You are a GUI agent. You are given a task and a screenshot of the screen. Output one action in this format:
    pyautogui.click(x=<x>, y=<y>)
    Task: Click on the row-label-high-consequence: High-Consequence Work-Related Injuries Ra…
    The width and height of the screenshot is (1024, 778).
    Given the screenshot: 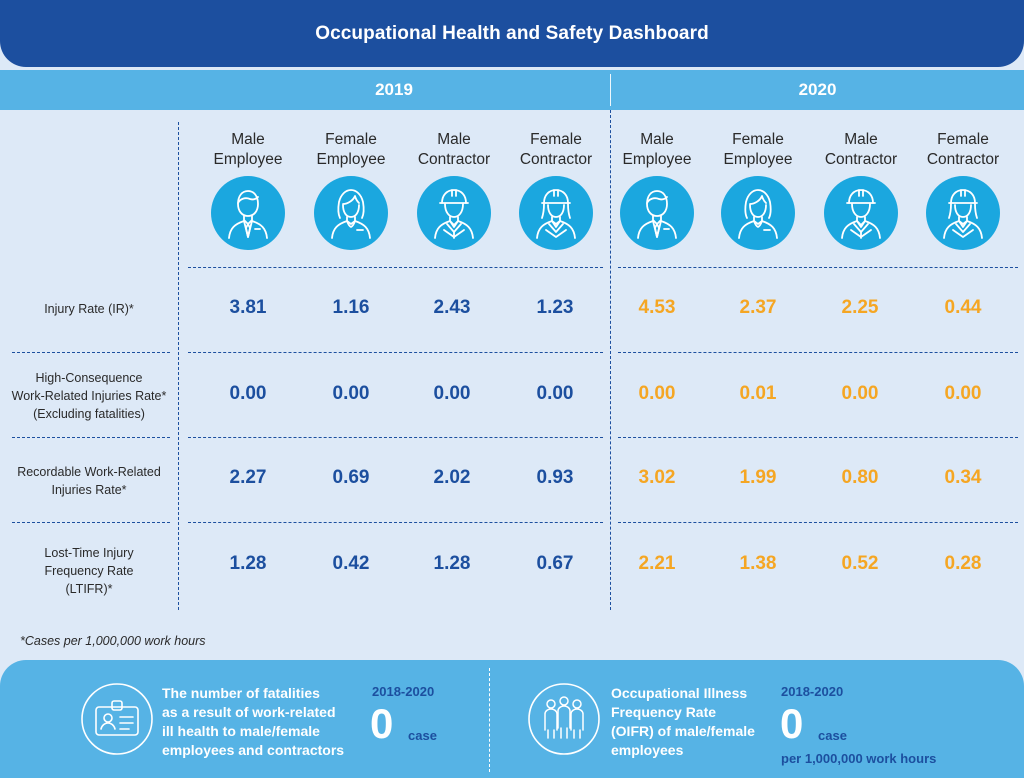 What is the action you would take?
    pyautogui.click(x=89, y=396)
    